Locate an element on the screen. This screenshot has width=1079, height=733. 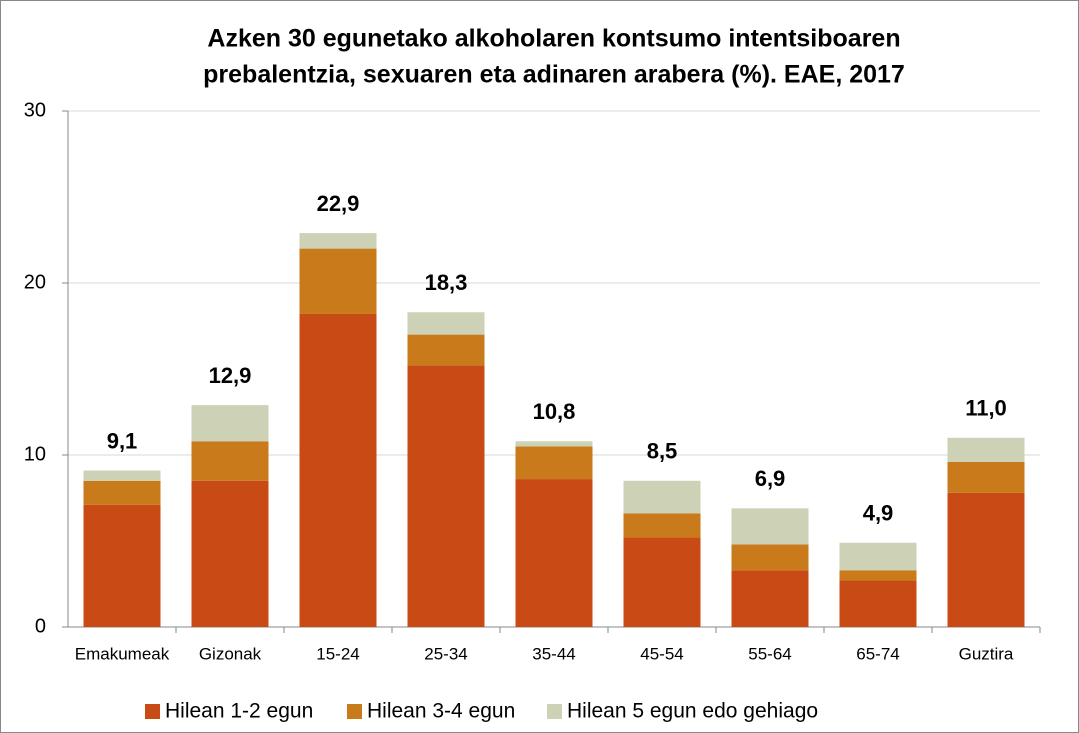
x-tick-label: 15-24 is located at coordinates (337, 653).